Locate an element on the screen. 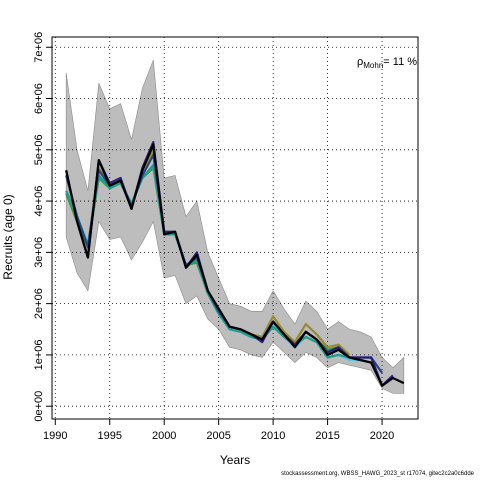 Image resolution: width=480 pixels, height=480 pixels. y-tick-label: 7e+06 is located at coordinates (39, 47).